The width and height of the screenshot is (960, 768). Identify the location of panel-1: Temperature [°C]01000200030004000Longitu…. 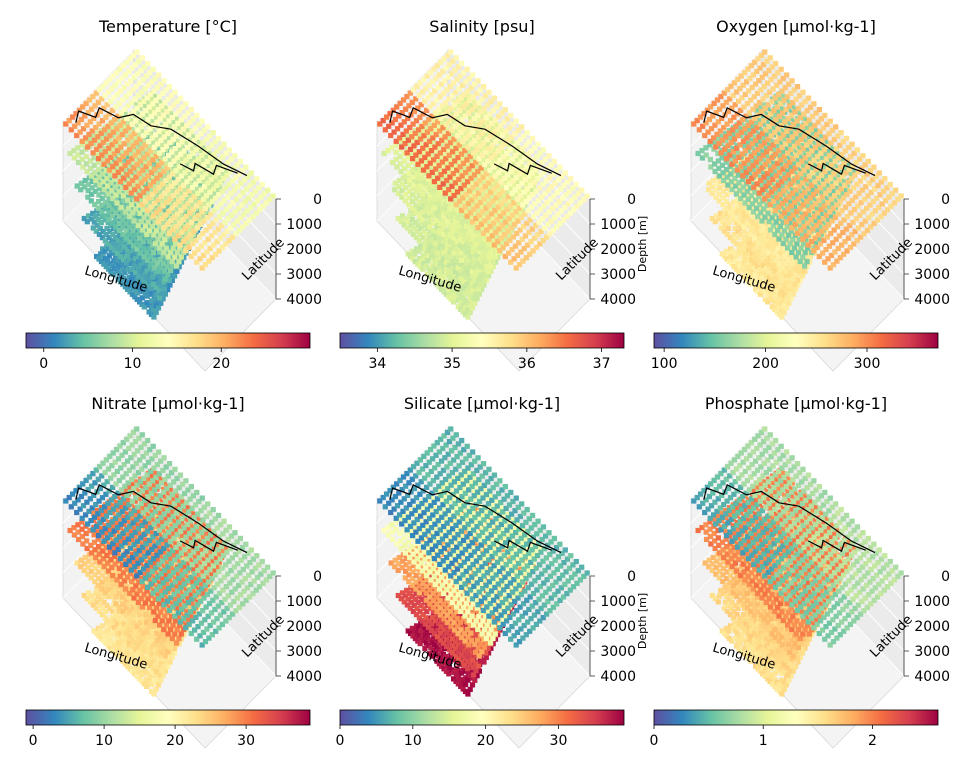
(173, 194).